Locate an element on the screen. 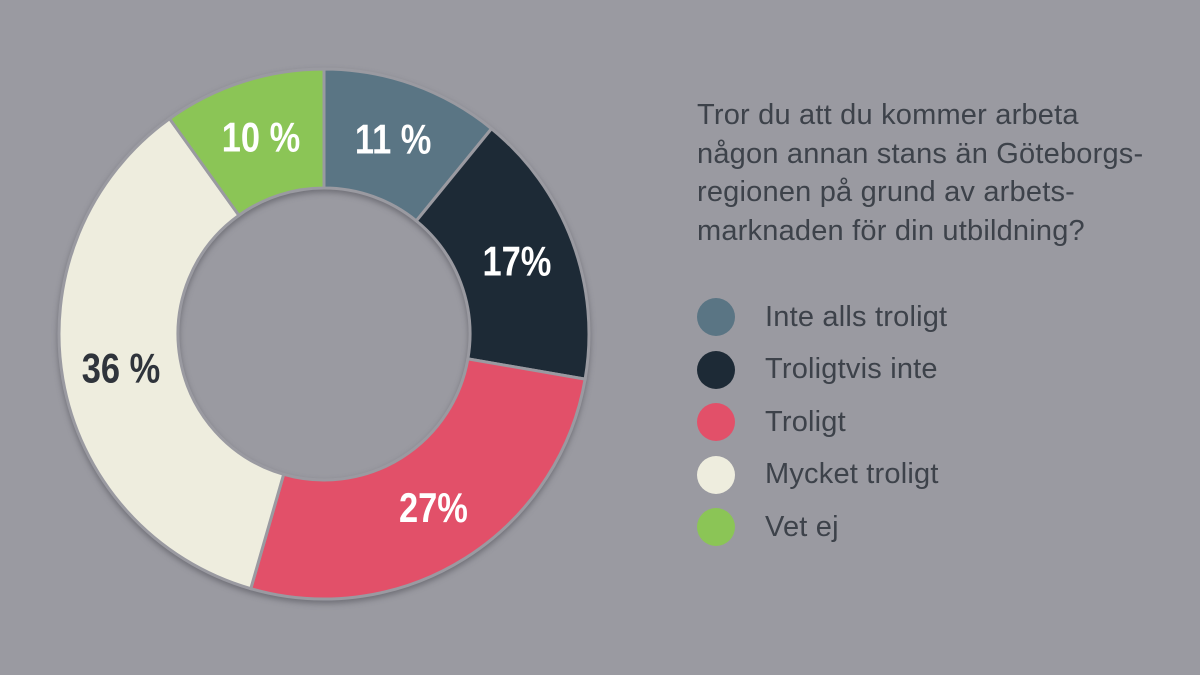  slice-value-label-2: 27% is located at coordinates (433, 508).